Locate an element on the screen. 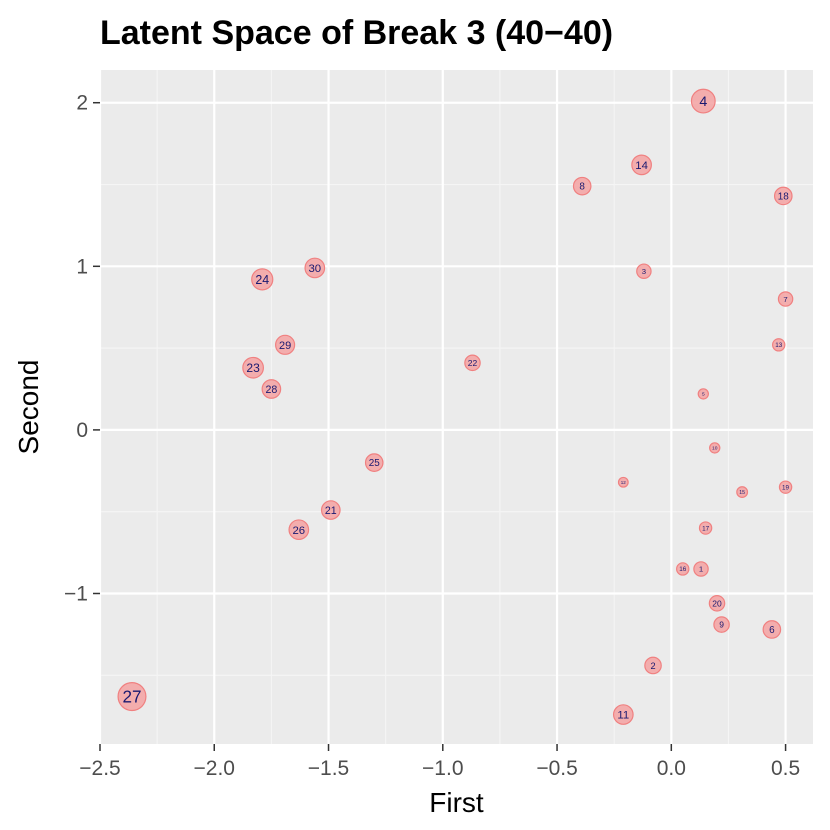 The image size is (830, 830). x-tick-label: −2.0 is located at coordinates (214, 768).